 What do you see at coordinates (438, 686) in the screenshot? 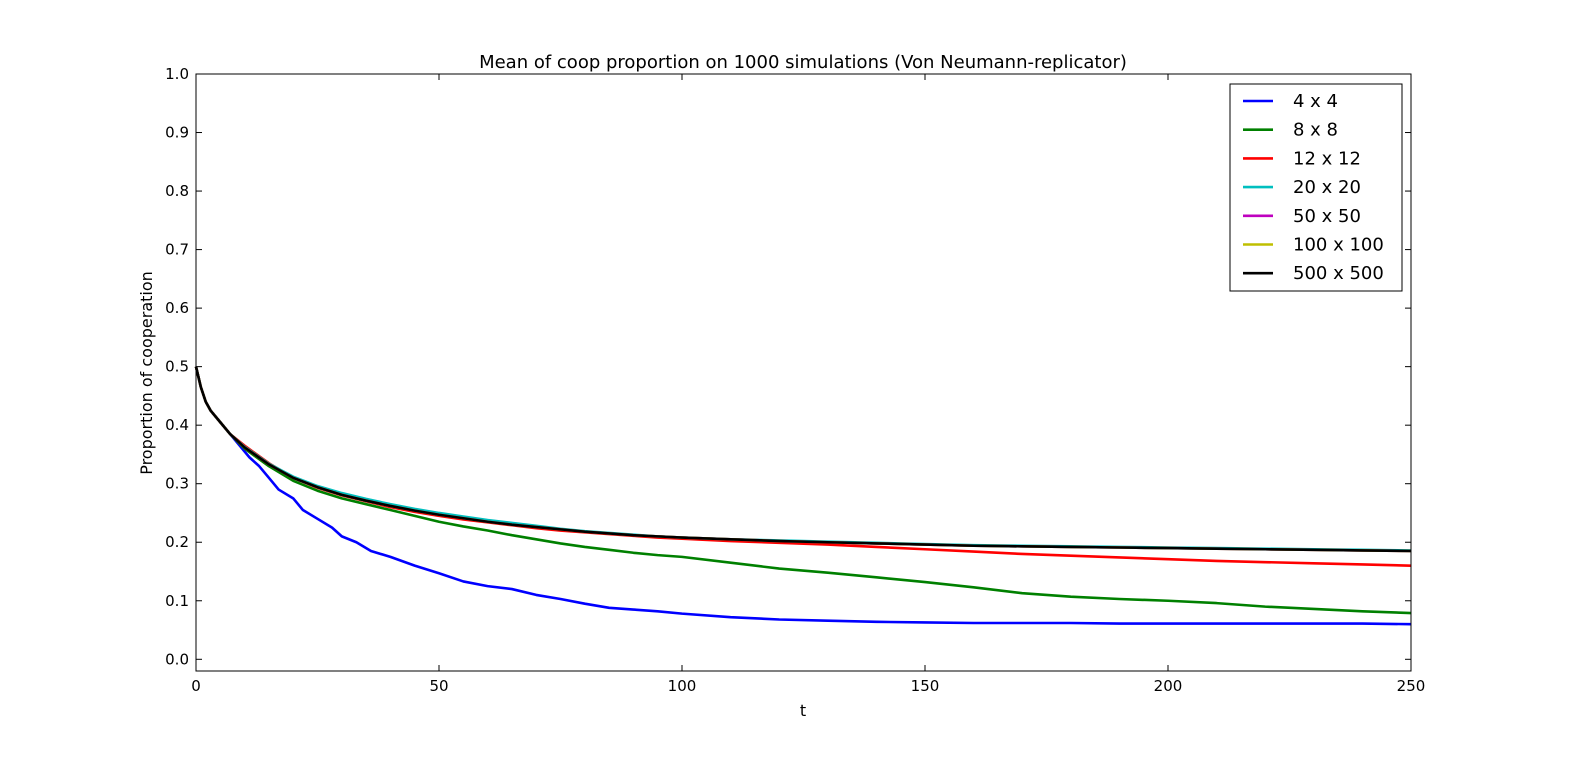
I see `x-tick-label: 50` at bounding box center [438, 686].